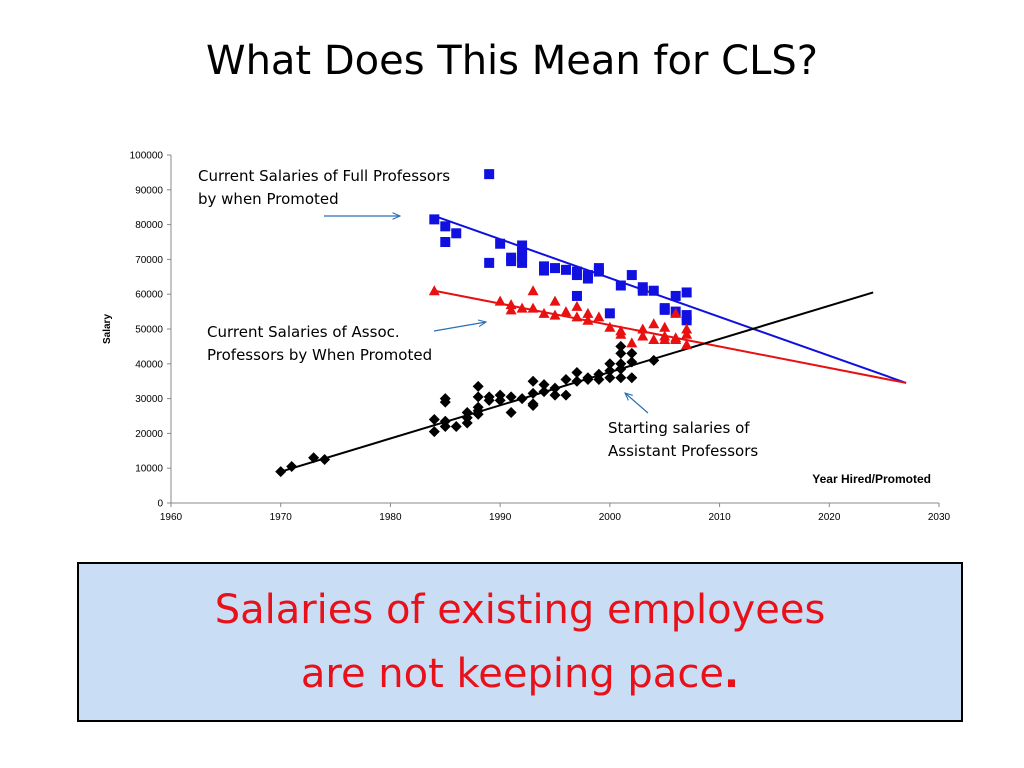  Describe the element at coordinates (829, 517) in the screenshot. I see `x-tick-label: 2020` at that location.